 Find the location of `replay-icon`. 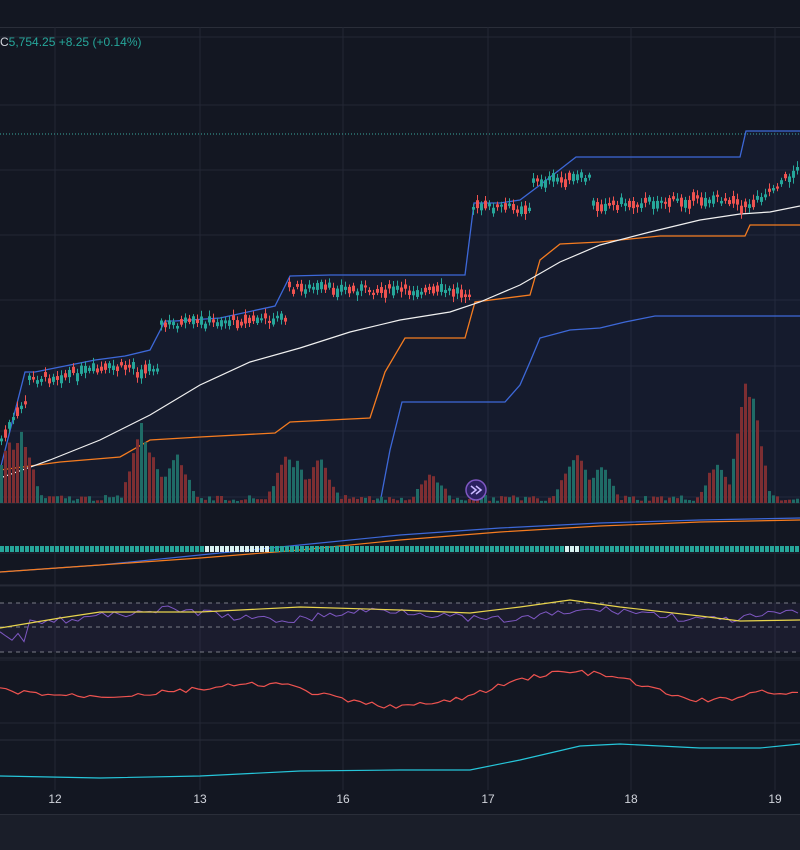

replay-icon is located at coordinates (476, 490).